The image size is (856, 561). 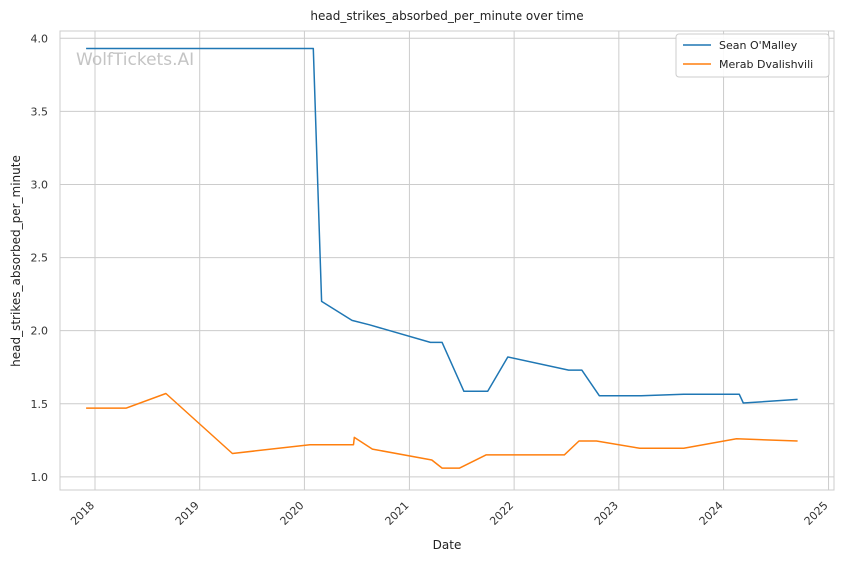 I want to click on x-tick-label: 2019, so click(x=187, y=513).